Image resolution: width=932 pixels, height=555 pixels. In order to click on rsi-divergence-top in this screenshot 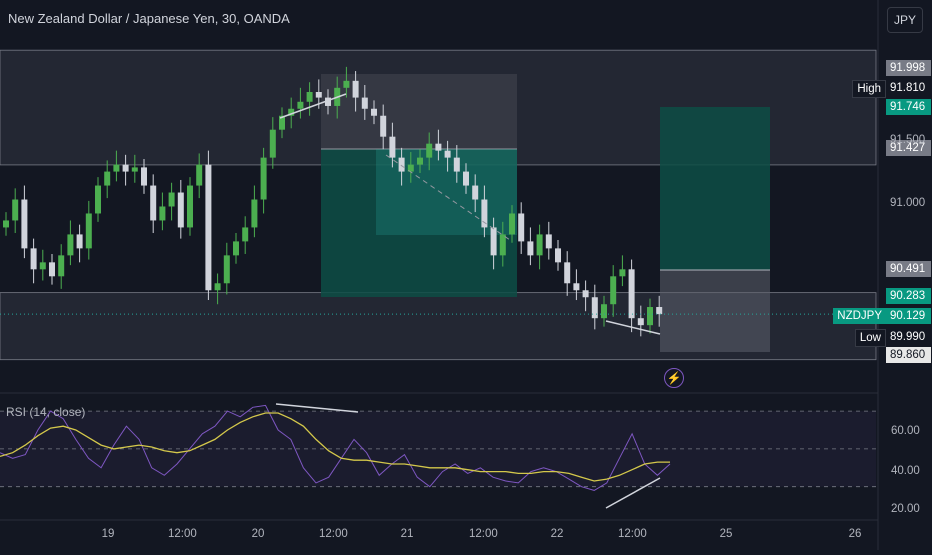, I will do `click(317, 408)`.